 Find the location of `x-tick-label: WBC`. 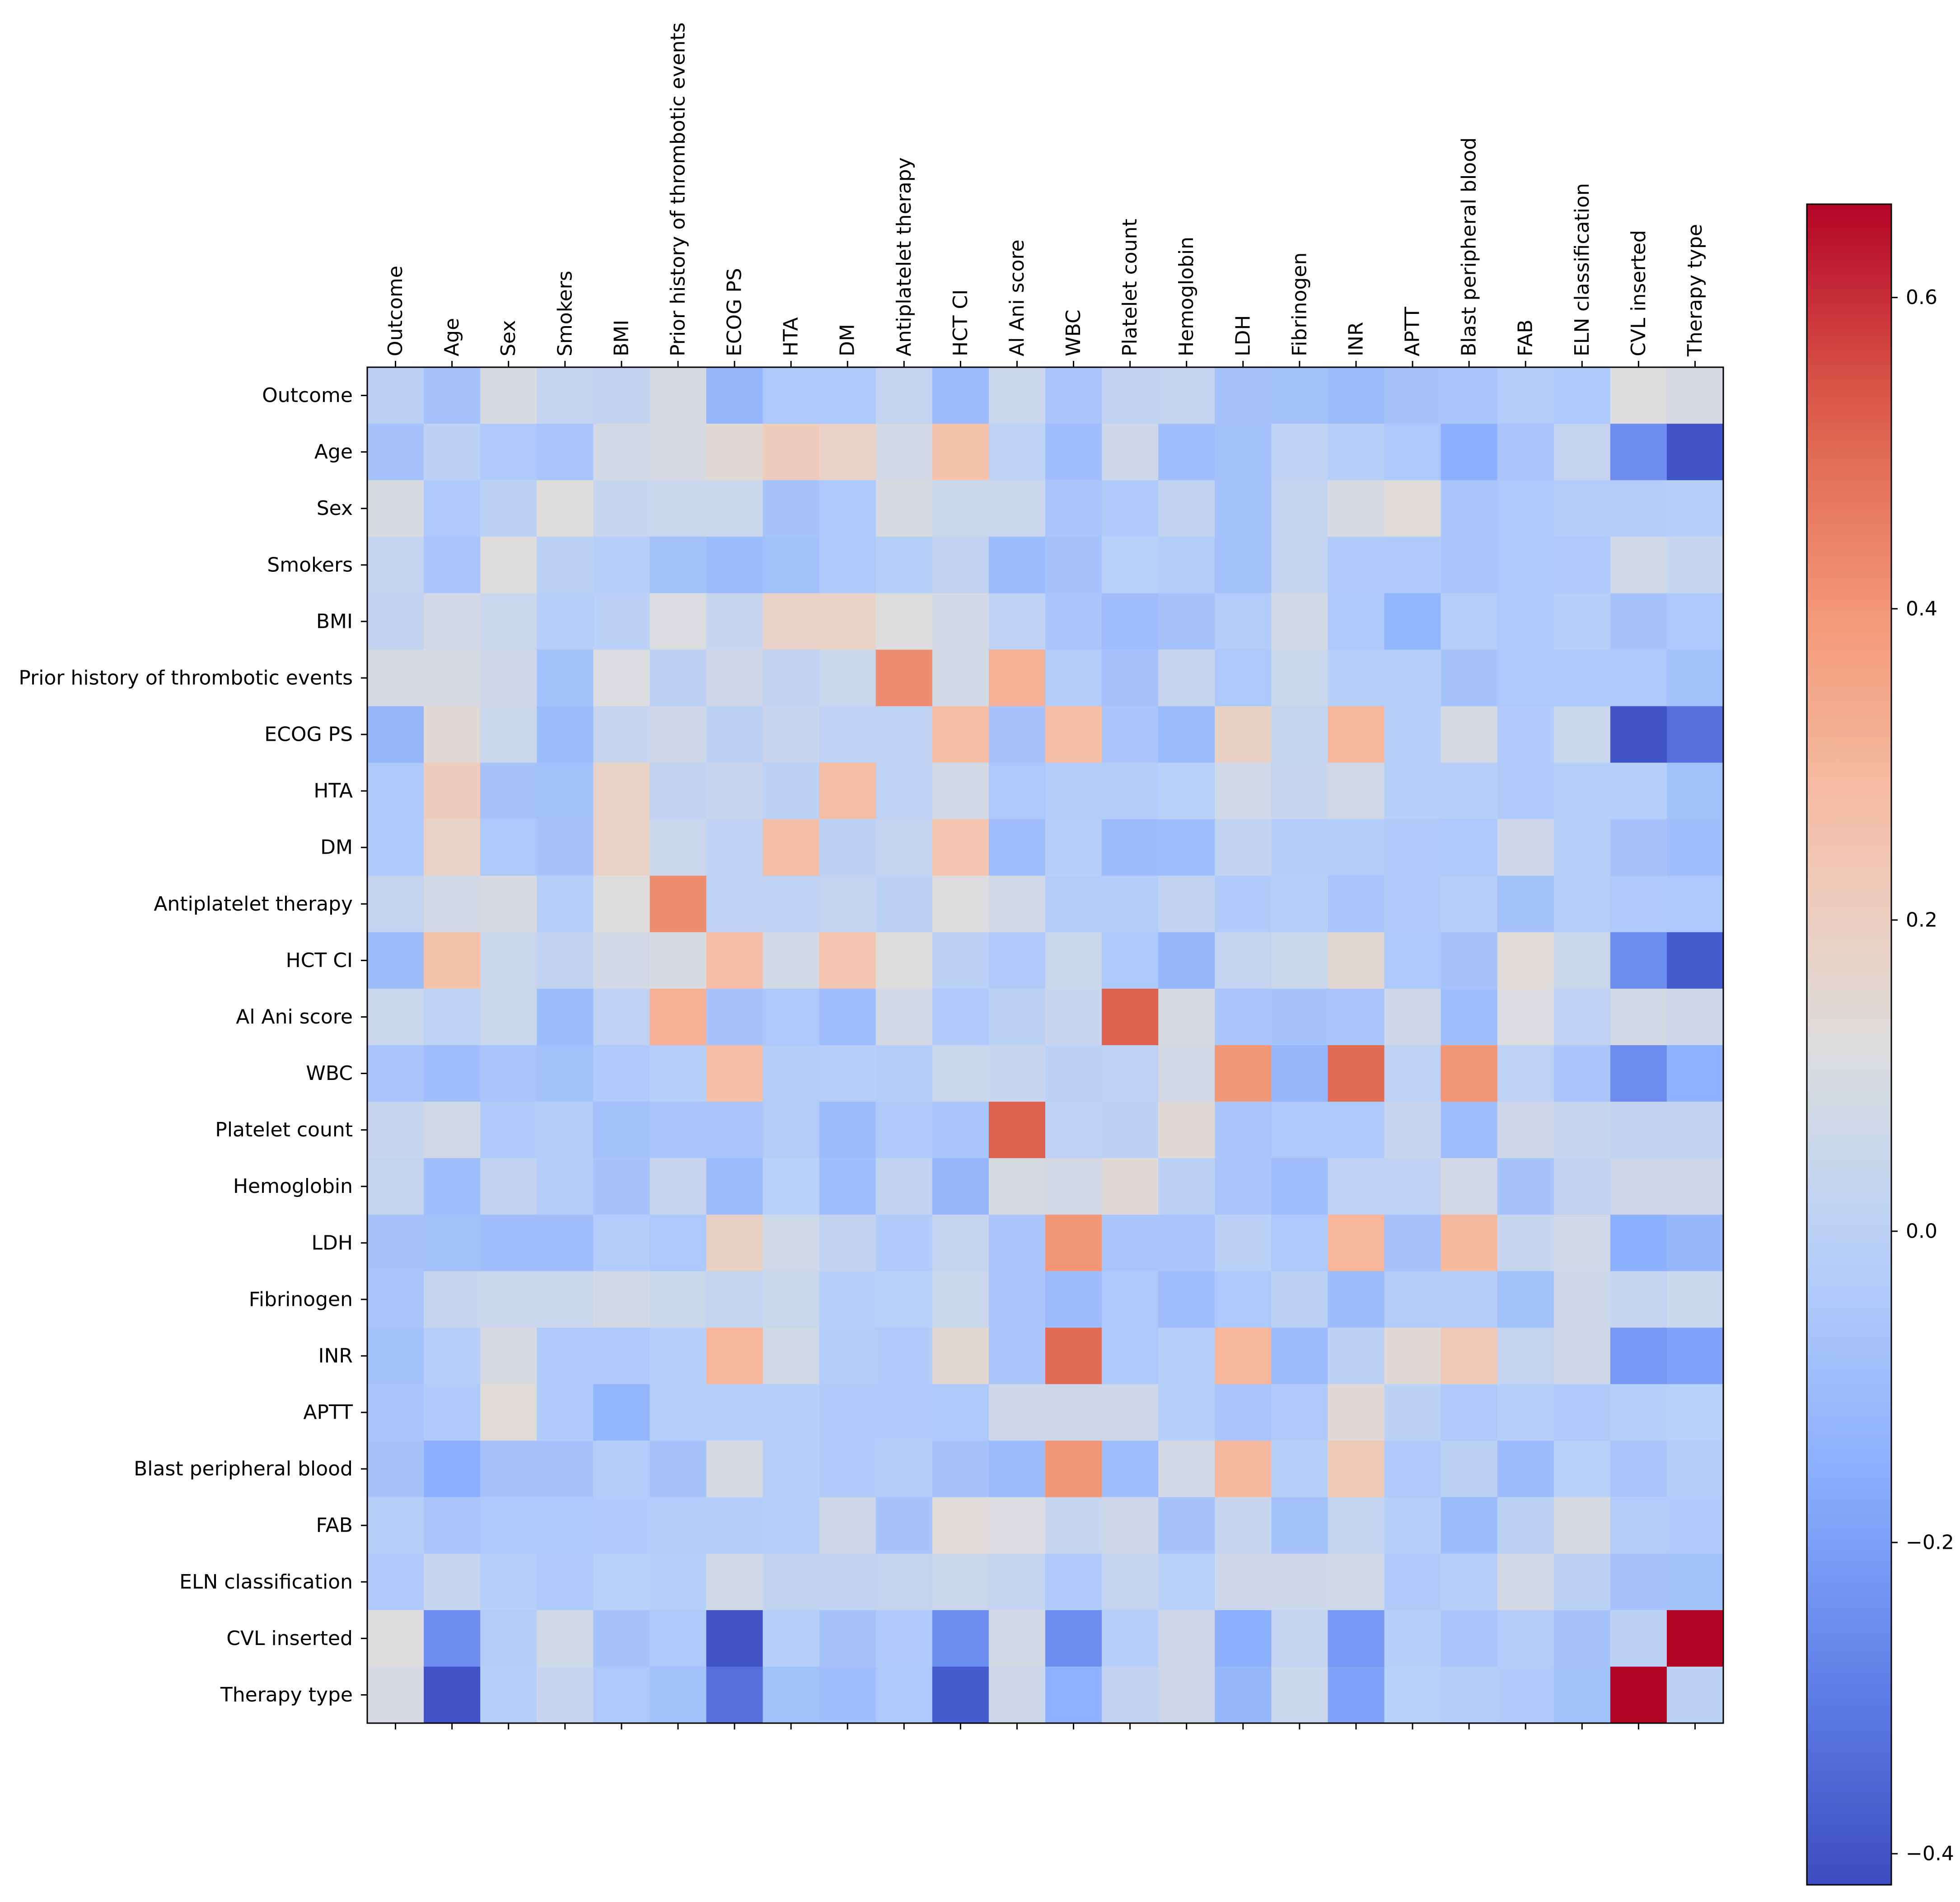

x-tick-label: WBC is located at coordinates (1073, 332).